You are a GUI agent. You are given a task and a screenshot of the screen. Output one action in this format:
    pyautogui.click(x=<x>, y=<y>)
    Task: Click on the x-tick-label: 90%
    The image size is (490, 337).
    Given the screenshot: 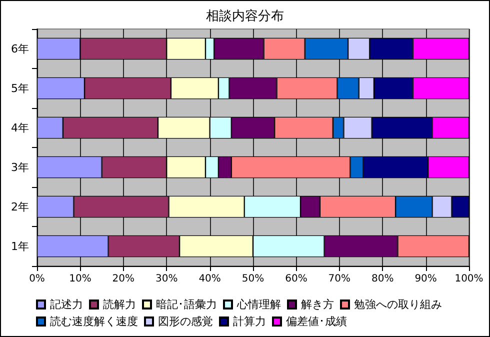 What is the action you would take?
    pyautogui.click(x=425, y=279)
    